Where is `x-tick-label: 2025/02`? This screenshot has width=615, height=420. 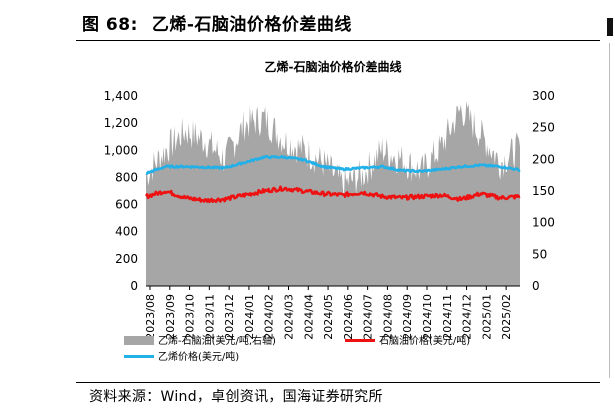 x-tick-label: 2025/02 is located at coordinates (506, 317).